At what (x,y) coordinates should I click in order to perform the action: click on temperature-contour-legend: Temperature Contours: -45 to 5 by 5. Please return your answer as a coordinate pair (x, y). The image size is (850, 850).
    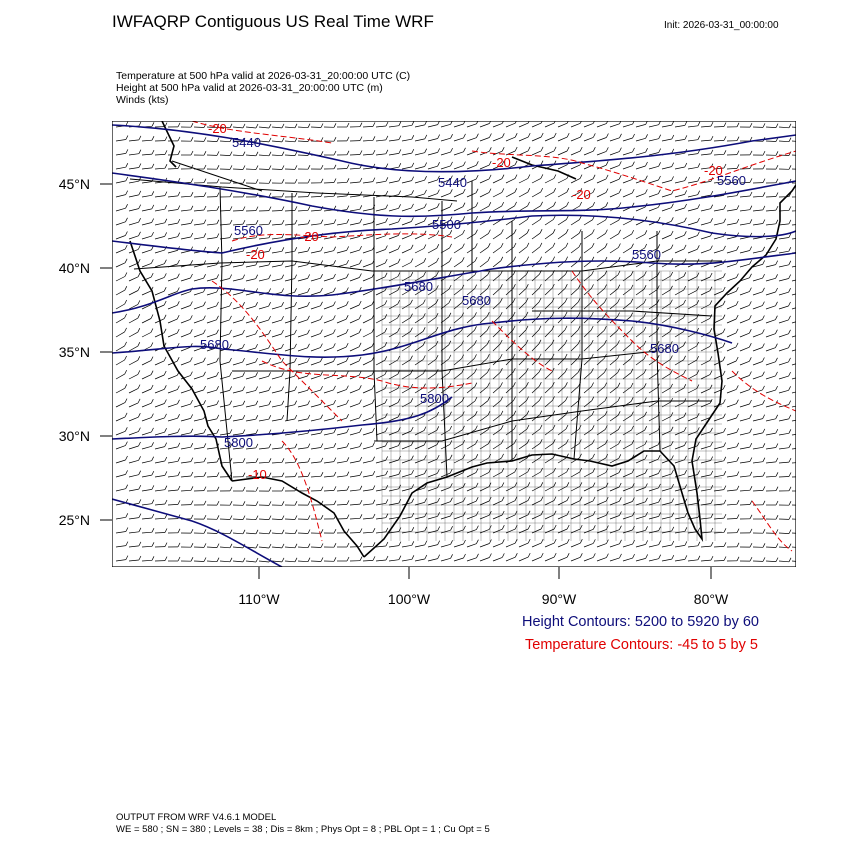
    Looking at the image, I should click on (641, 645).